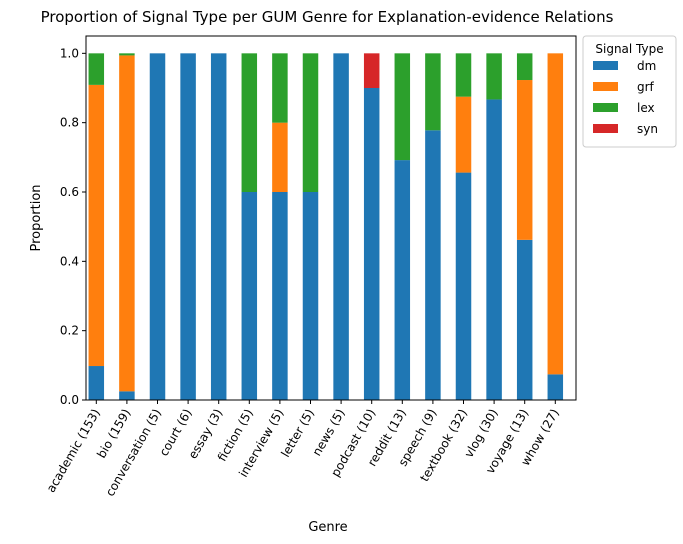 This screenshot has height=544, width=683. I want to click on x-tick-label: academic (153), so click(73, 451).